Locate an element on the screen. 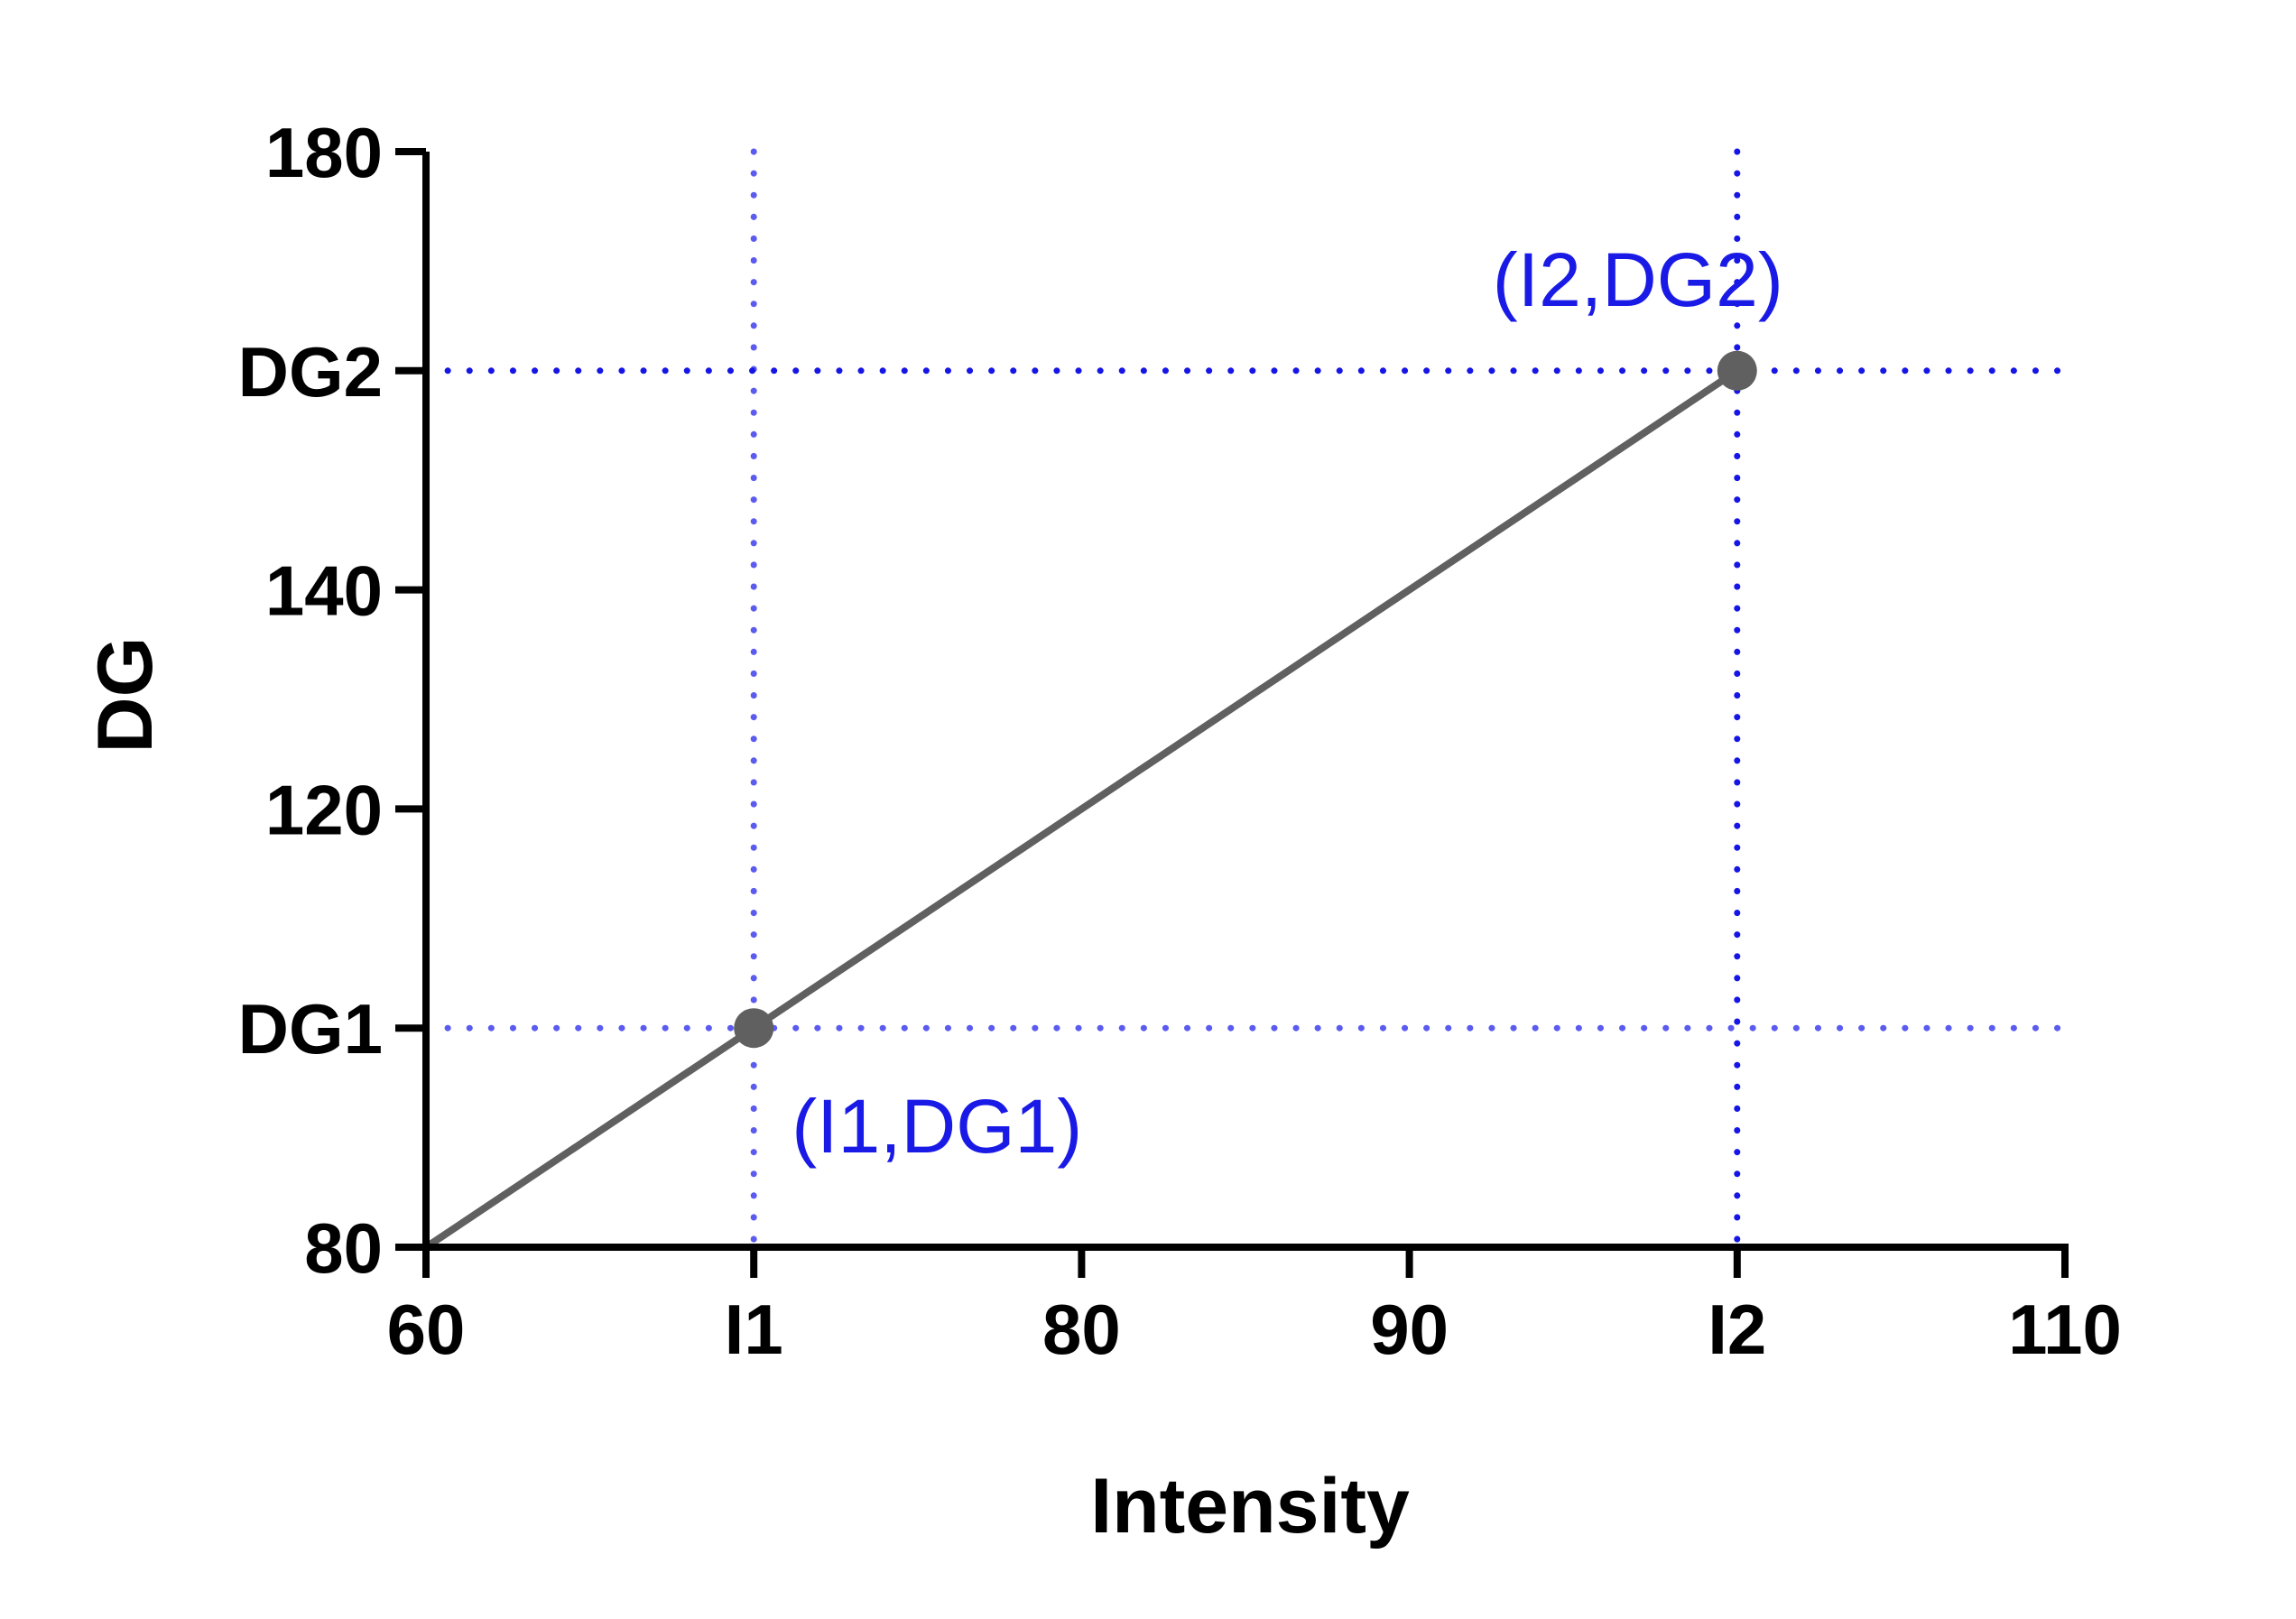 The width and height of the screenshot is (2296, 1619). x-tick-label: 110 is located at coordinates (2065, 1329).